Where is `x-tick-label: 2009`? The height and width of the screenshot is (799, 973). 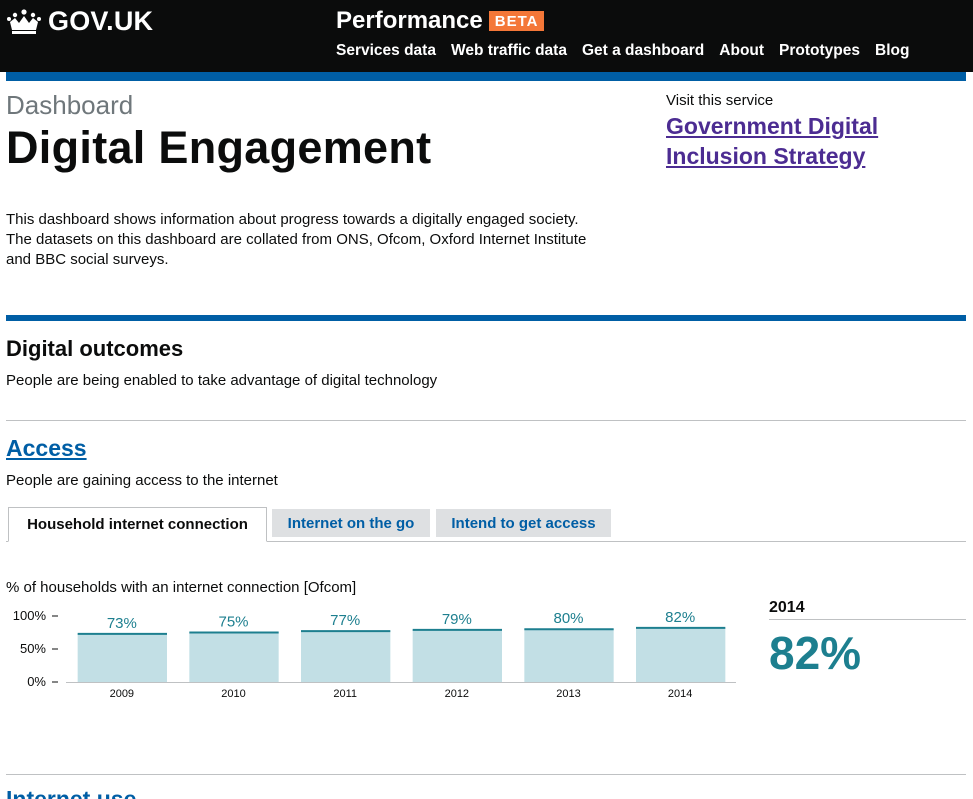
x-tick-label: 2009 is located at coordinates (122, 694).